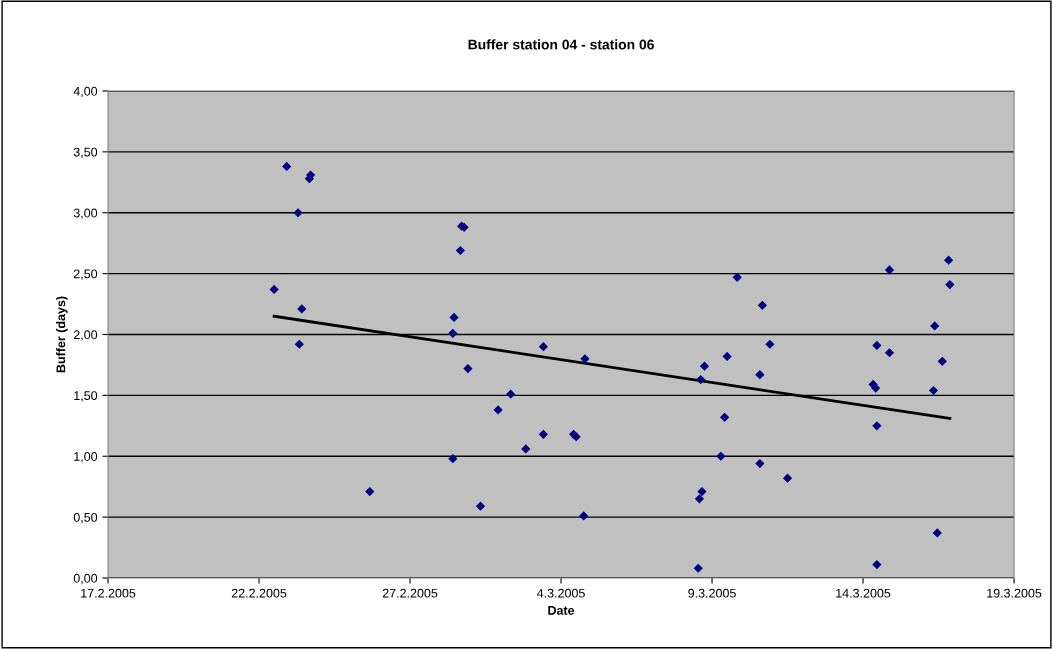 This screenshot has height=649, width=1053. What do you see at coordinates (561, 610) in the screenshot?
I see `x-axis-title: Date` at bounding box center [561, 610].